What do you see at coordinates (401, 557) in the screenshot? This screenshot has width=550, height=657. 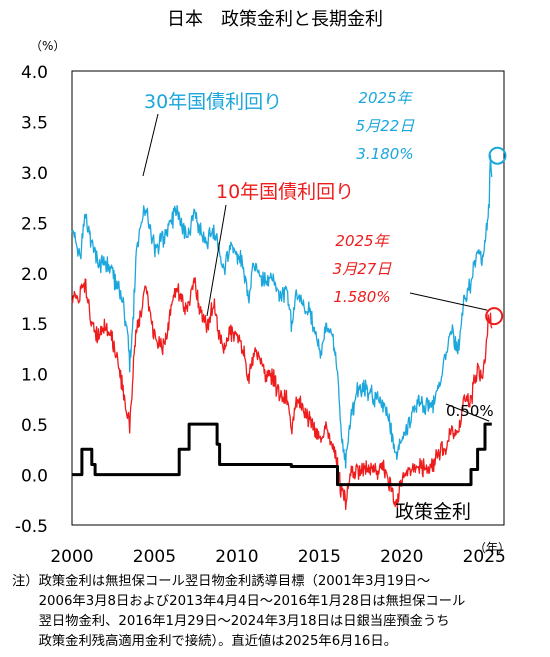 I see `x-tick-label: 2020` at bounding box center [401, 557].